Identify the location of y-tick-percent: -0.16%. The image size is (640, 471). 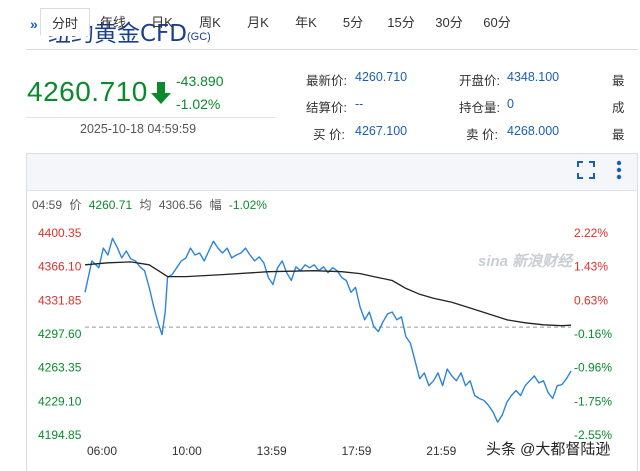
(593, 334).